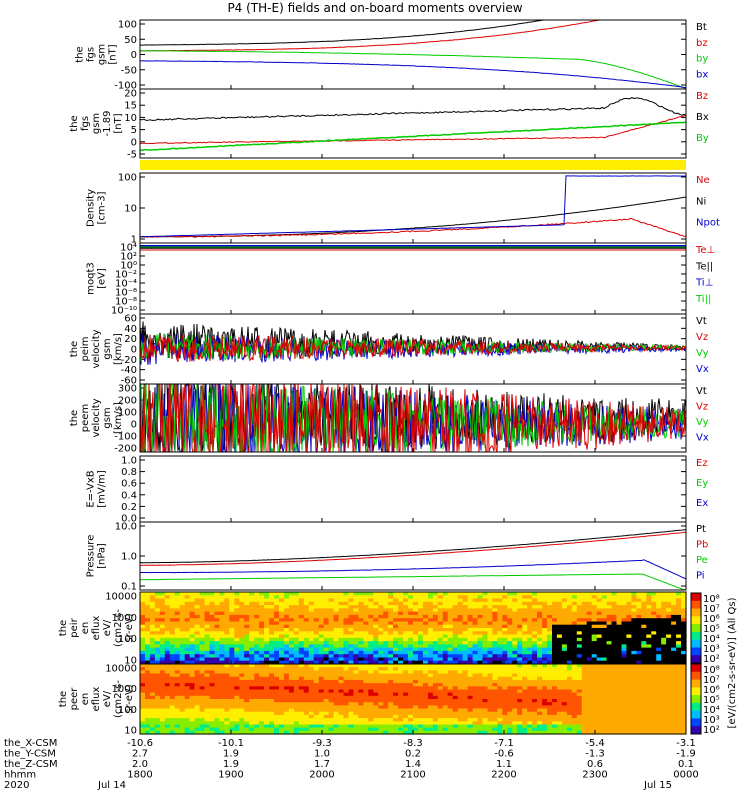 The width and height of the screenshot is (750, 800). What do you see at coordinates (702, 545) in the screenshot?
I see `legend-pb: Pb` at bounding box center [702, 545].